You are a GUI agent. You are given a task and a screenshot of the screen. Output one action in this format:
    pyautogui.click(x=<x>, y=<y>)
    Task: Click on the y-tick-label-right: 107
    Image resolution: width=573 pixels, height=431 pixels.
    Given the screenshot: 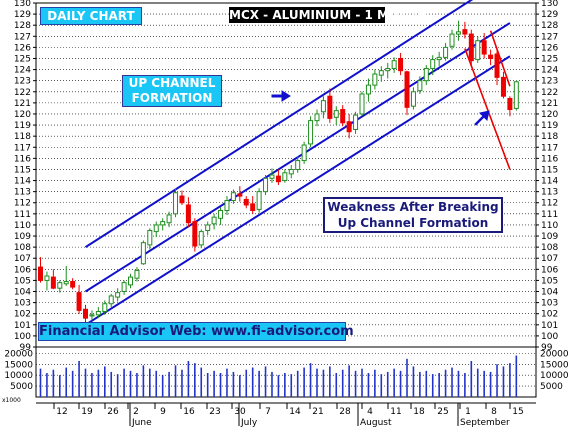 What is the action you would take?
    pyautogui.click(x=549, y=259)
    